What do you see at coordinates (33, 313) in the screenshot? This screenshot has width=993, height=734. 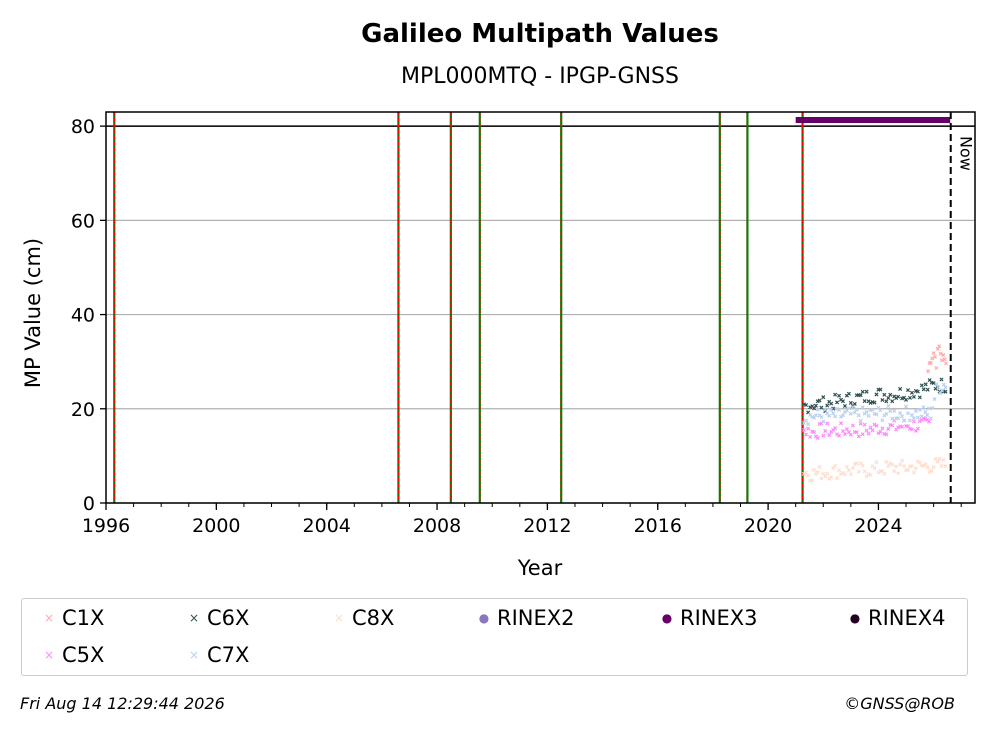 I see `y-axis-label: MP Value (cm)` at bounding box center [33, 313].